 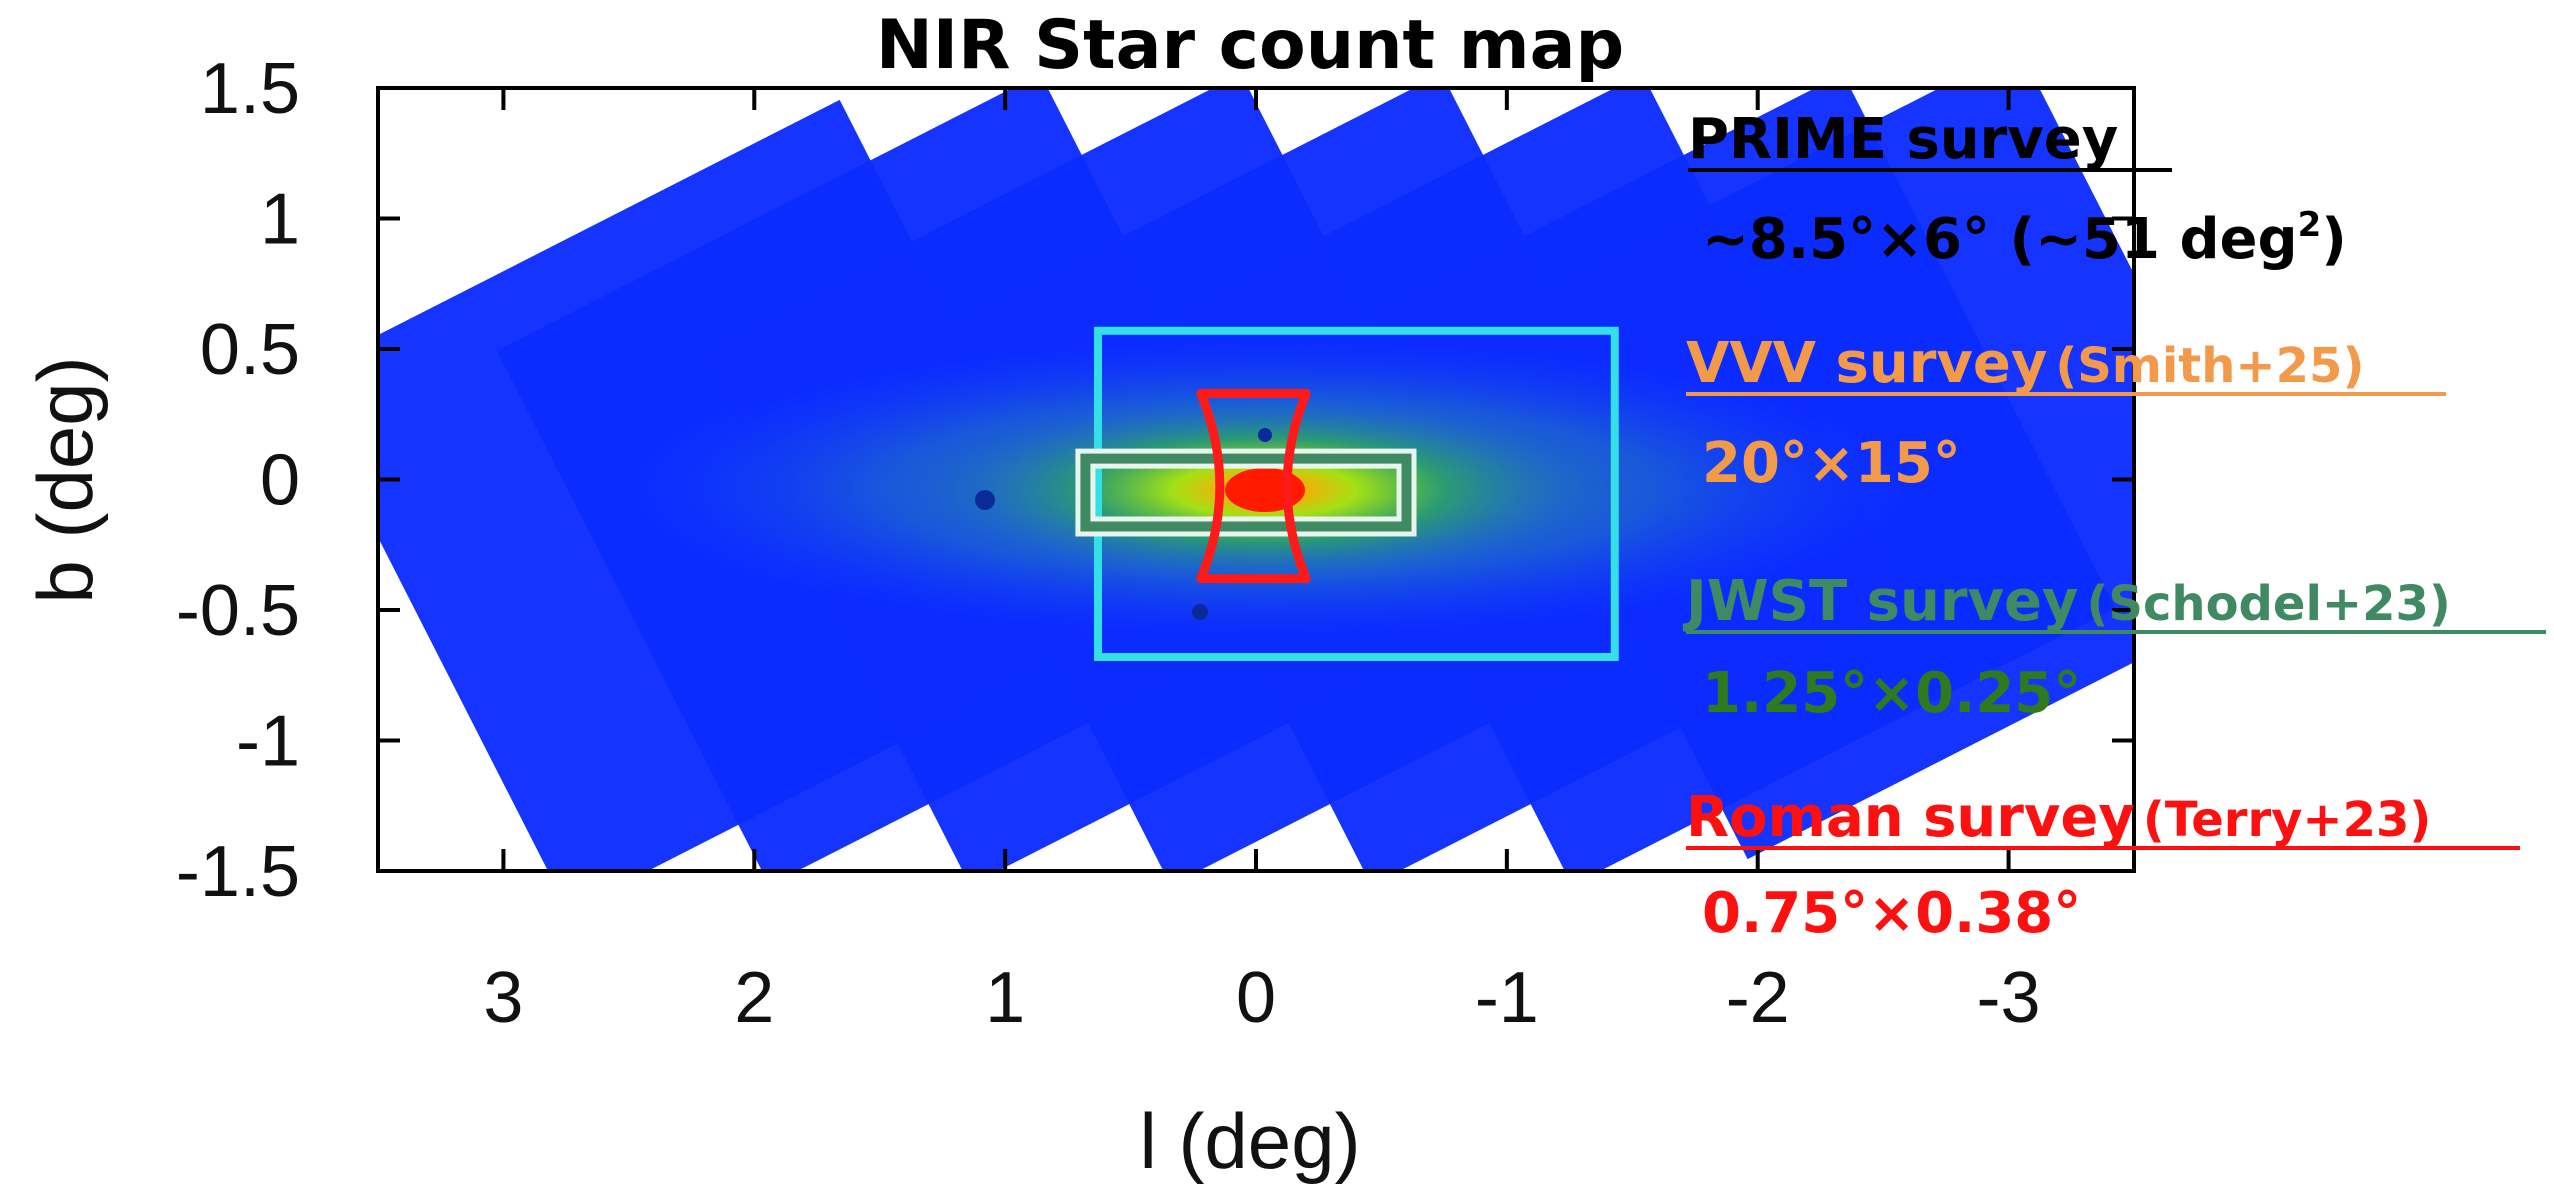 I want to click on y-tick-label: -0.5, so click(x=238, y=611).